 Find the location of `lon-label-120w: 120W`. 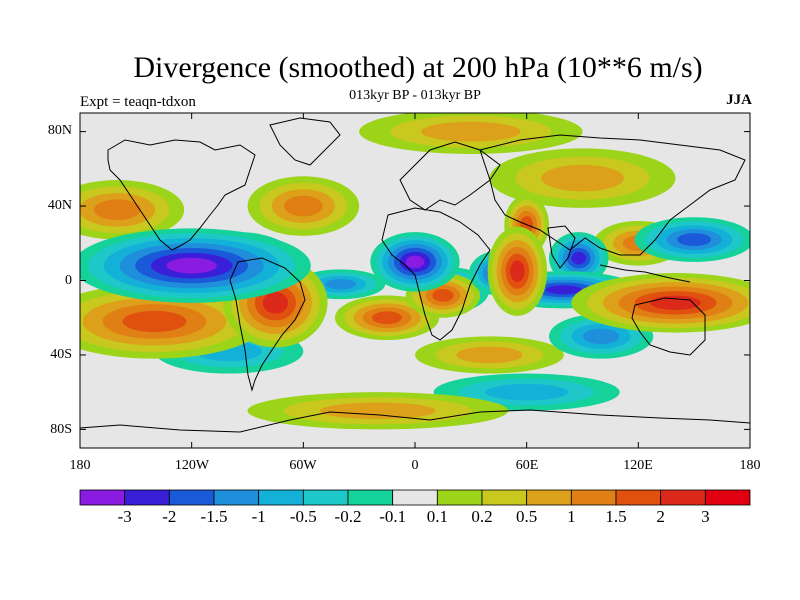

lon-label-120w: 120W is located at coordinates (192, 465).